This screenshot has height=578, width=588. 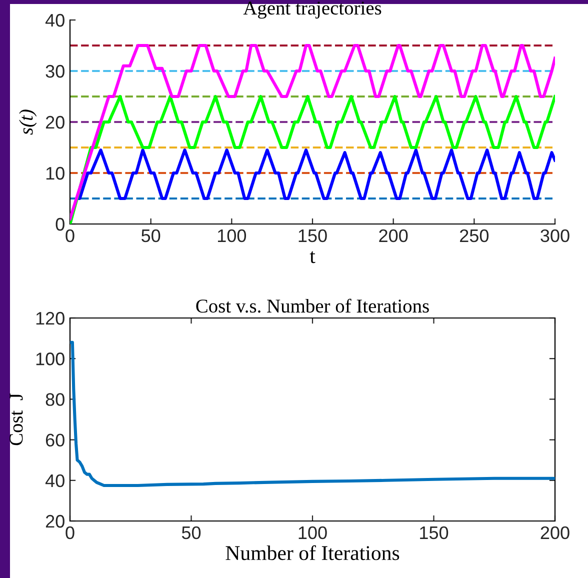 I want to click on y-tick-label: 10, so click(x=55, y=173).